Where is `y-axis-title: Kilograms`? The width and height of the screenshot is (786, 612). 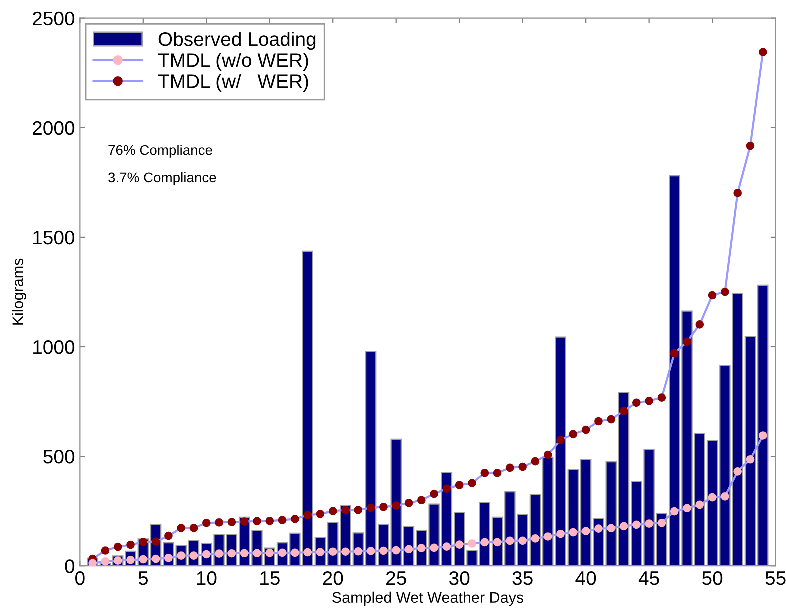
y-axis-title: Kilograms is located at coordinates (19, 291).